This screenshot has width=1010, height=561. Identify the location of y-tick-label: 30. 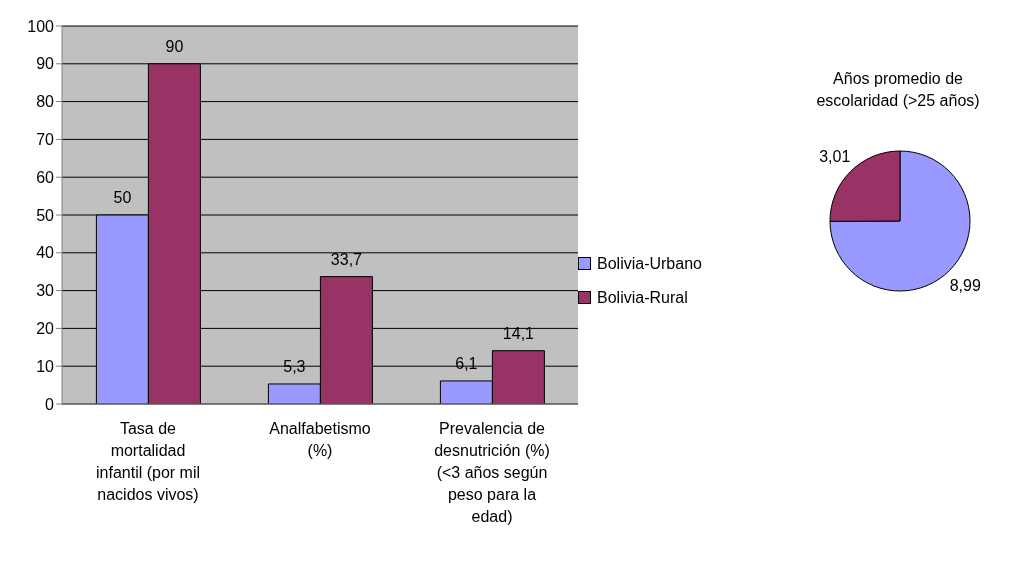
(45, 291).